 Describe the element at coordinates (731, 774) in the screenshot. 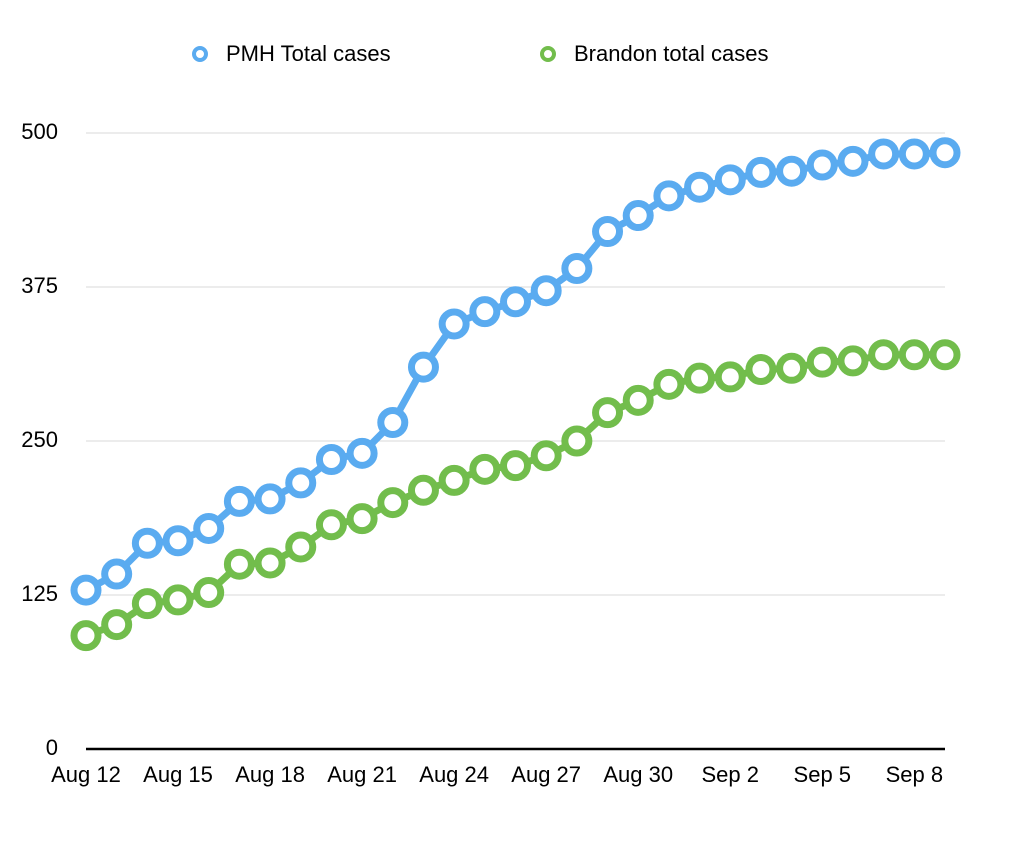

I see `x-tick-label: Sep 2` at that location.